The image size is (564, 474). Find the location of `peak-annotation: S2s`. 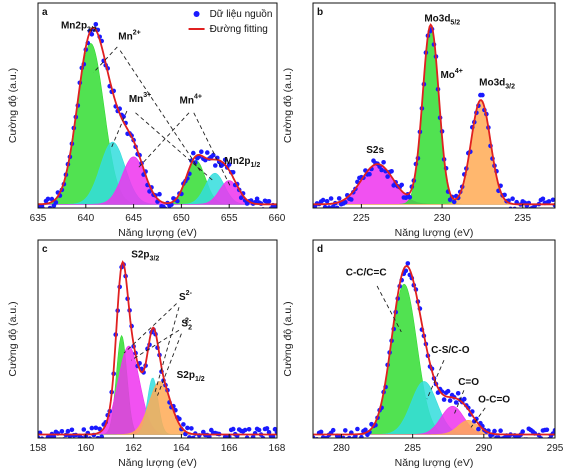

peak-annotation: S2s is located at coordinates (375, 150).